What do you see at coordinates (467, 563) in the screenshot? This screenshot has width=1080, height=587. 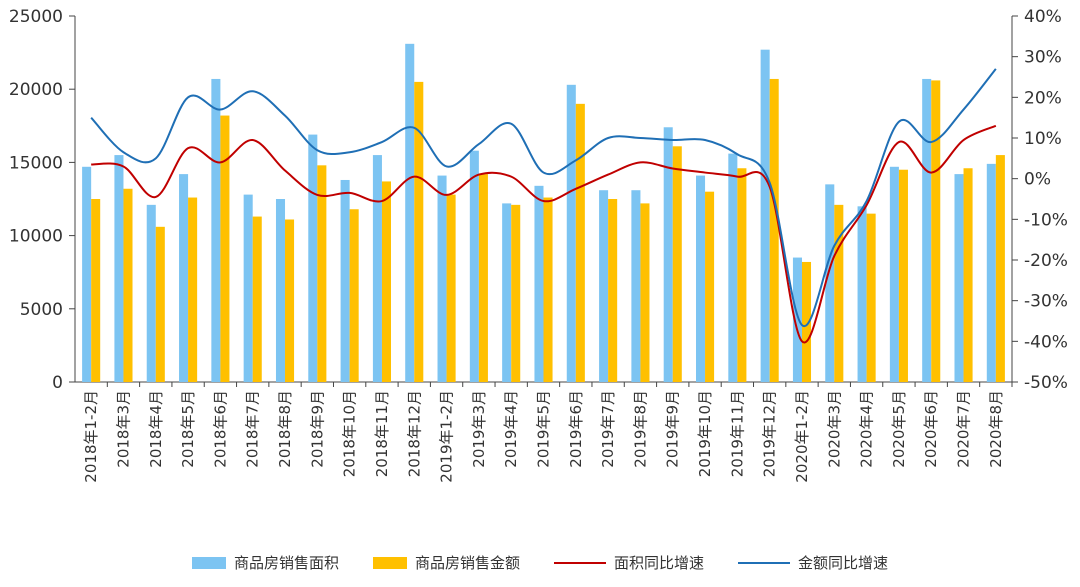 I see `legend-label-amount: 商品房销售金额` at bounding box center [467, 563].